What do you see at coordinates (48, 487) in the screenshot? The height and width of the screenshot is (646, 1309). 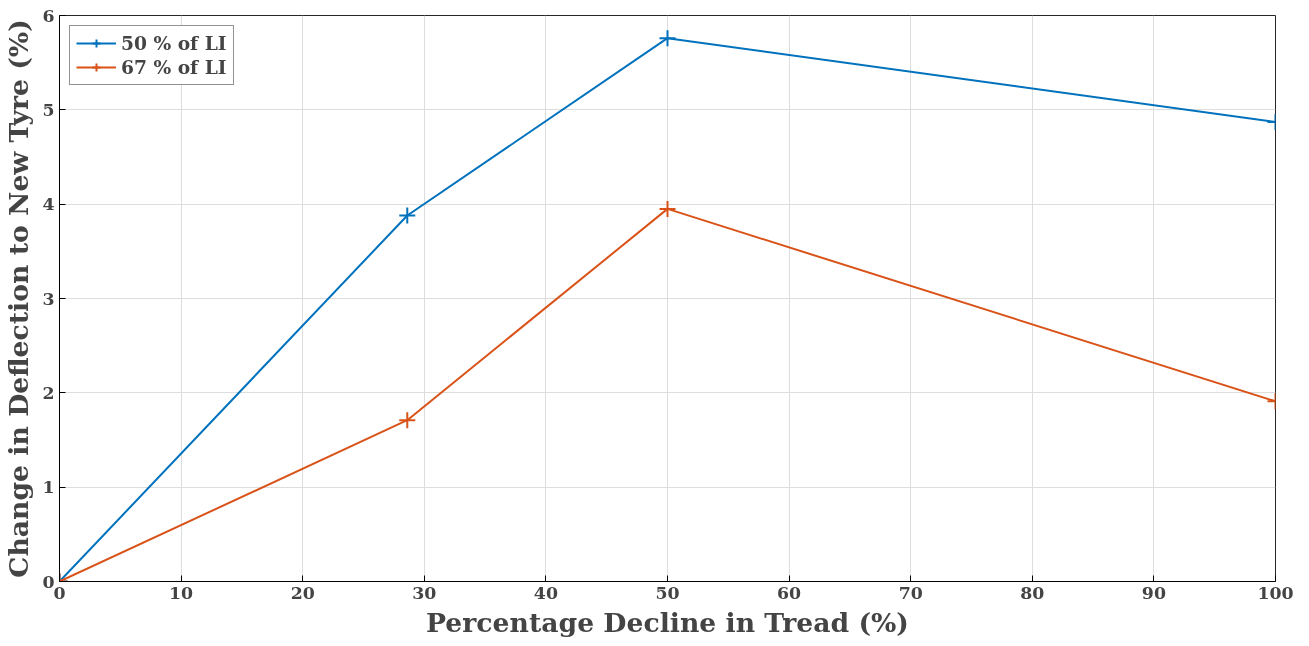 I see `y-tick-label: 1` at bounding box center [48, 487].